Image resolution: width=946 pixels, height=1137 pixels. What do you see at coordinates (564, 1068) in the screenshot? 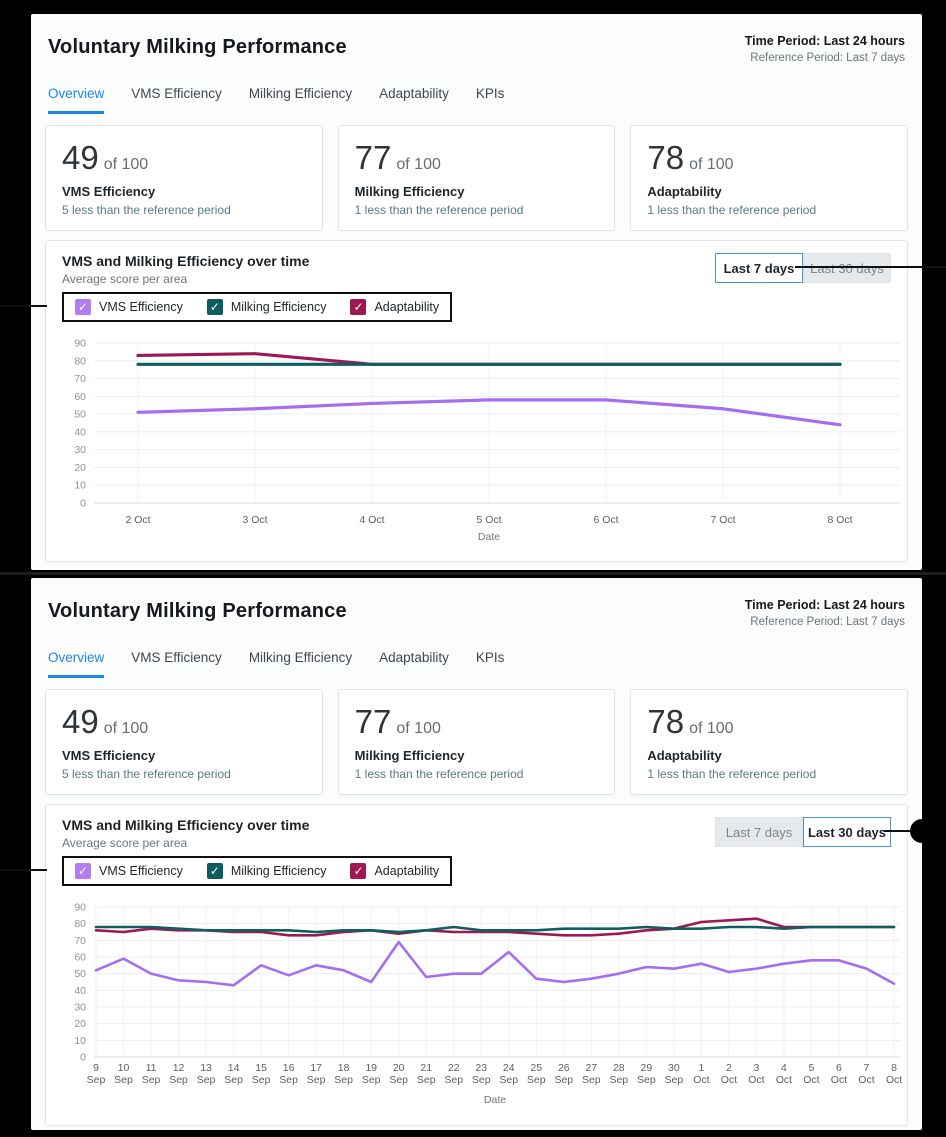
I see `svg-text: 26` at bounding box center [564, 1068].